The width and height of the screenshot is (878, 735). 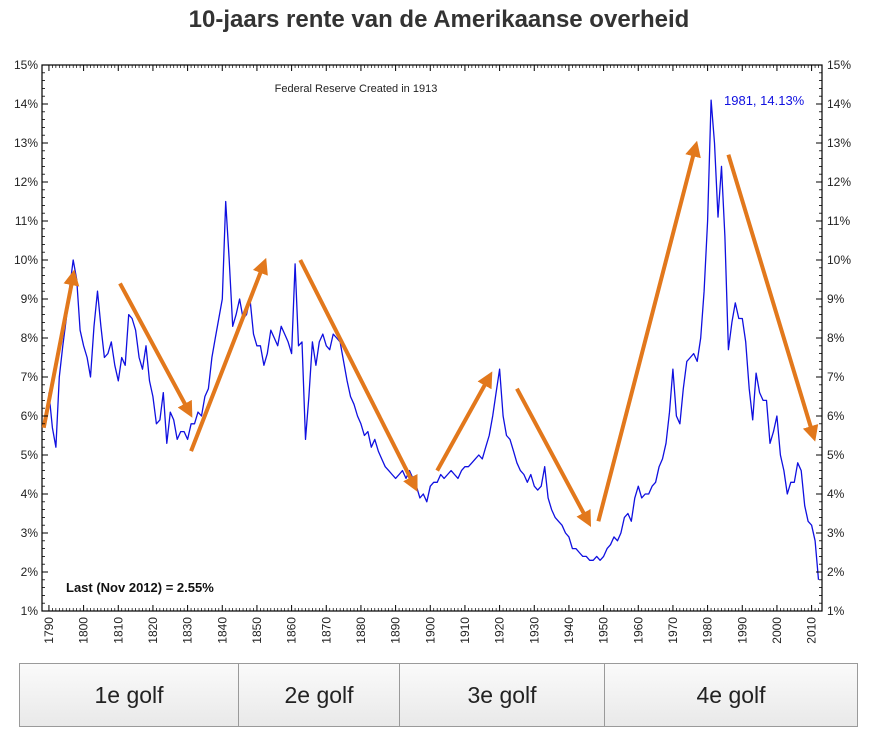 What do you see at coordinates (839, 104) in the screenshot?
I see `y-tick-label-right: 14%` at bounding box center [839, 104].